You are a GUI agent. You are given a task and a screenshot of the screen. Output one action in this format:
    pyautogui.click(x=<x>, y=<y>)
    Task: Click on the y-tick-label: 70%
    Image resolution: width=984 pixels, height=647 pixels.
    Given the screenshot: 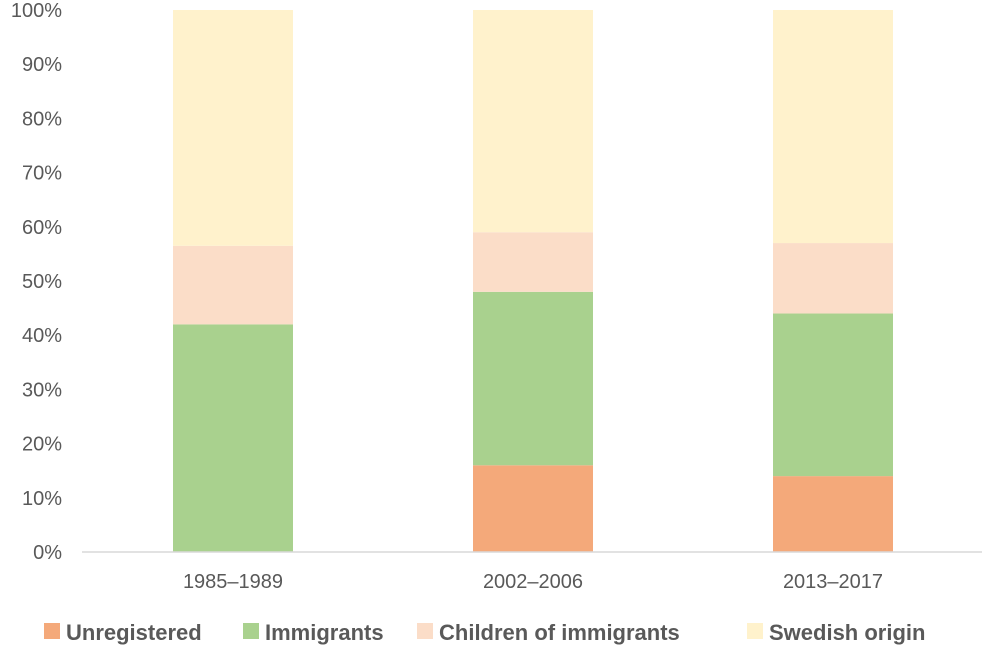 What is the action you would take?
    pyautogui.click(x=42, y=174)
    